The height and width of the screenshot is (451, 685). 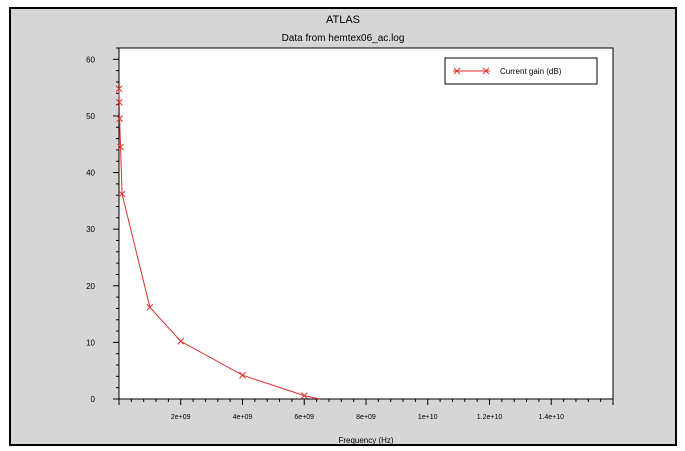 I want to click on x-tick-label: 2e+09, so click(x=181, y=417).